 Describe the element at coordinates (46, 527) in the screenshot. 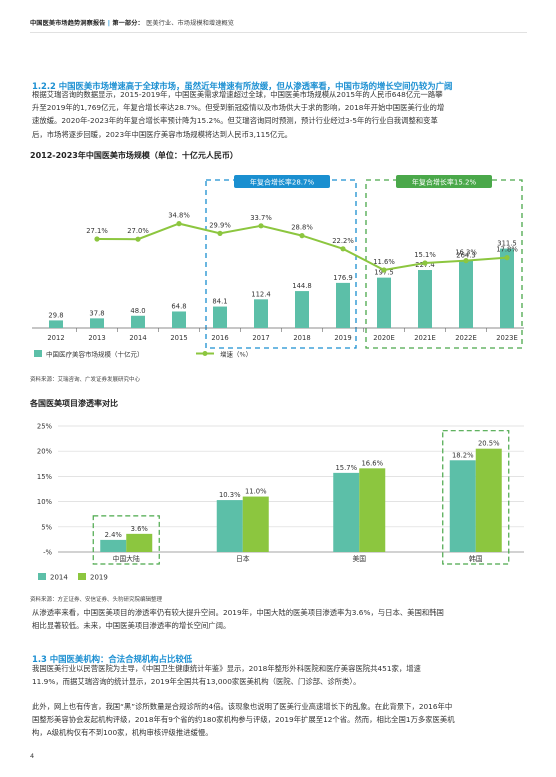

I see `y-tick-5: 5%` at that location.